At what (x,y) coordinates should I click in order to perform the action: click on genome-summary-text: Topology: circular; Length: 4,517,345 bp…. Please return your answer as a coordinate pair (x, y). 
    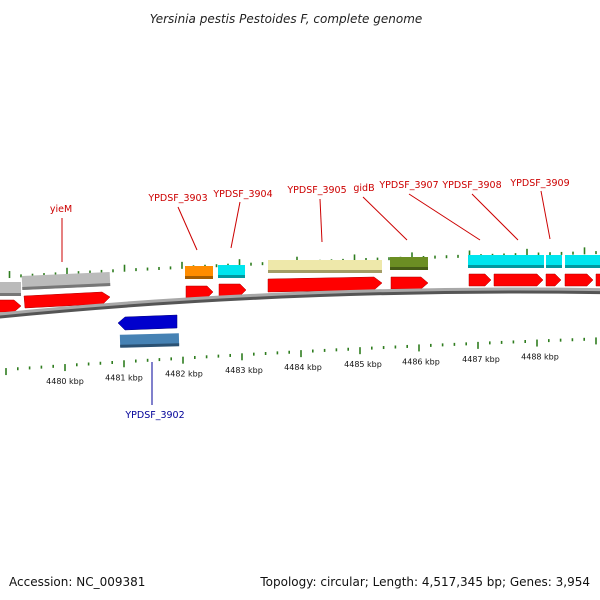
    Looking at the image, I should click on (424, 582).